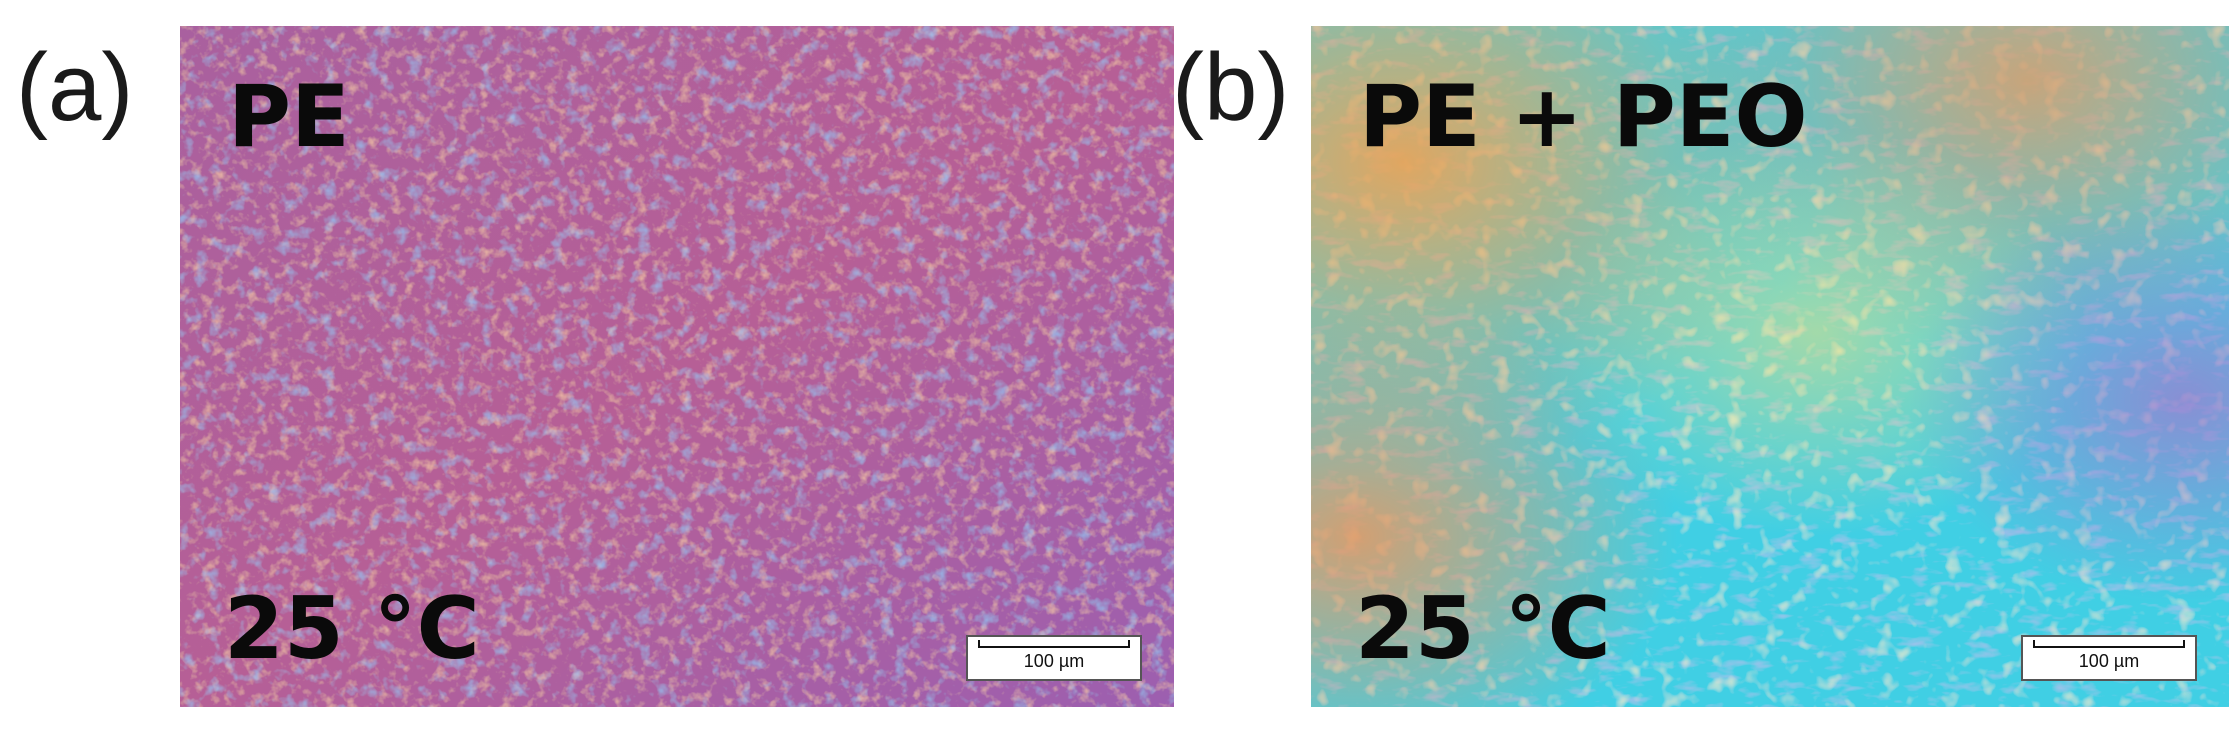 The height and width of the screenshot is (729, 2234). I want to click on material-label: PE + PEO, so click(1583, 117).